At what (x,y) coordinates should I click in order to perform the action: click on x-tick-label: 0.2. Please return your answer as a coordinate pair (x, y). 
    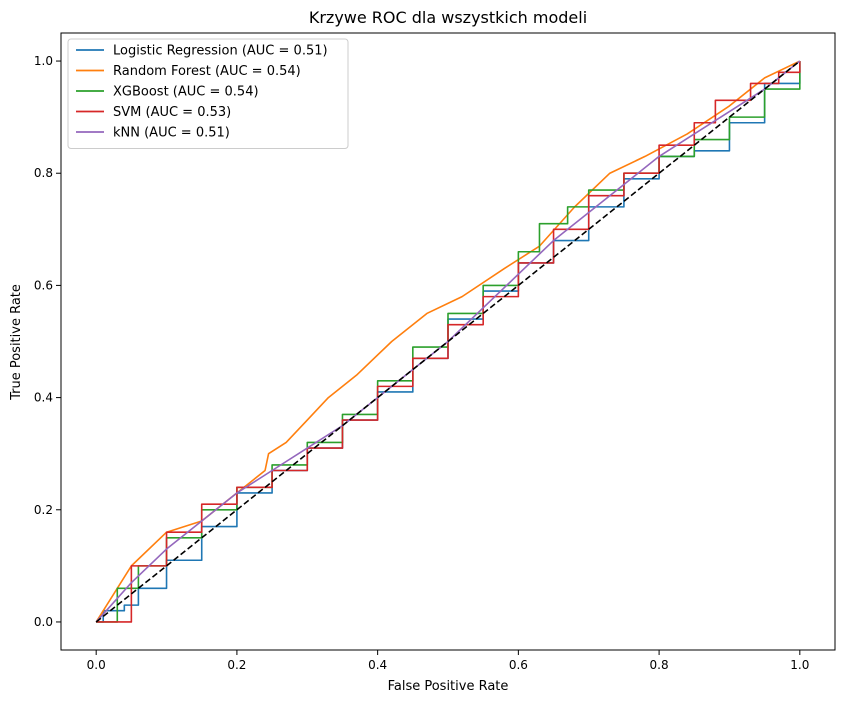
    Looking at the image, I should click on (236, 665).